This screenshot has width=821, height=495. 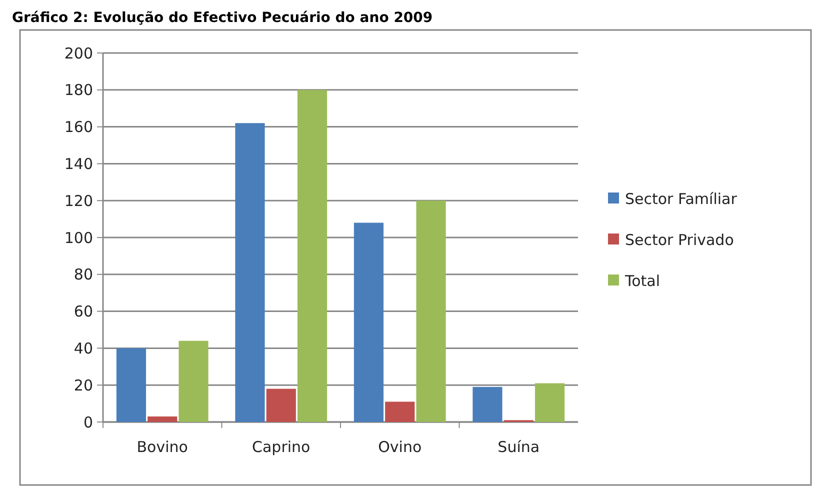 What do you see at coordinates (78, 90) in the screenshot?
I see `y-tick-label: 180` at bounding box center [78, 90].